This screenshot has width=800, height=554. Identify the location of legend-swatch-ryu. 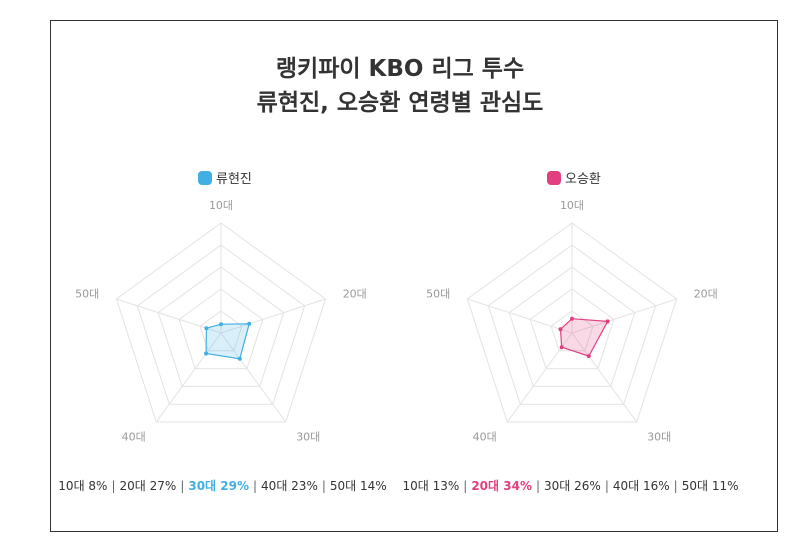
(205, 177).